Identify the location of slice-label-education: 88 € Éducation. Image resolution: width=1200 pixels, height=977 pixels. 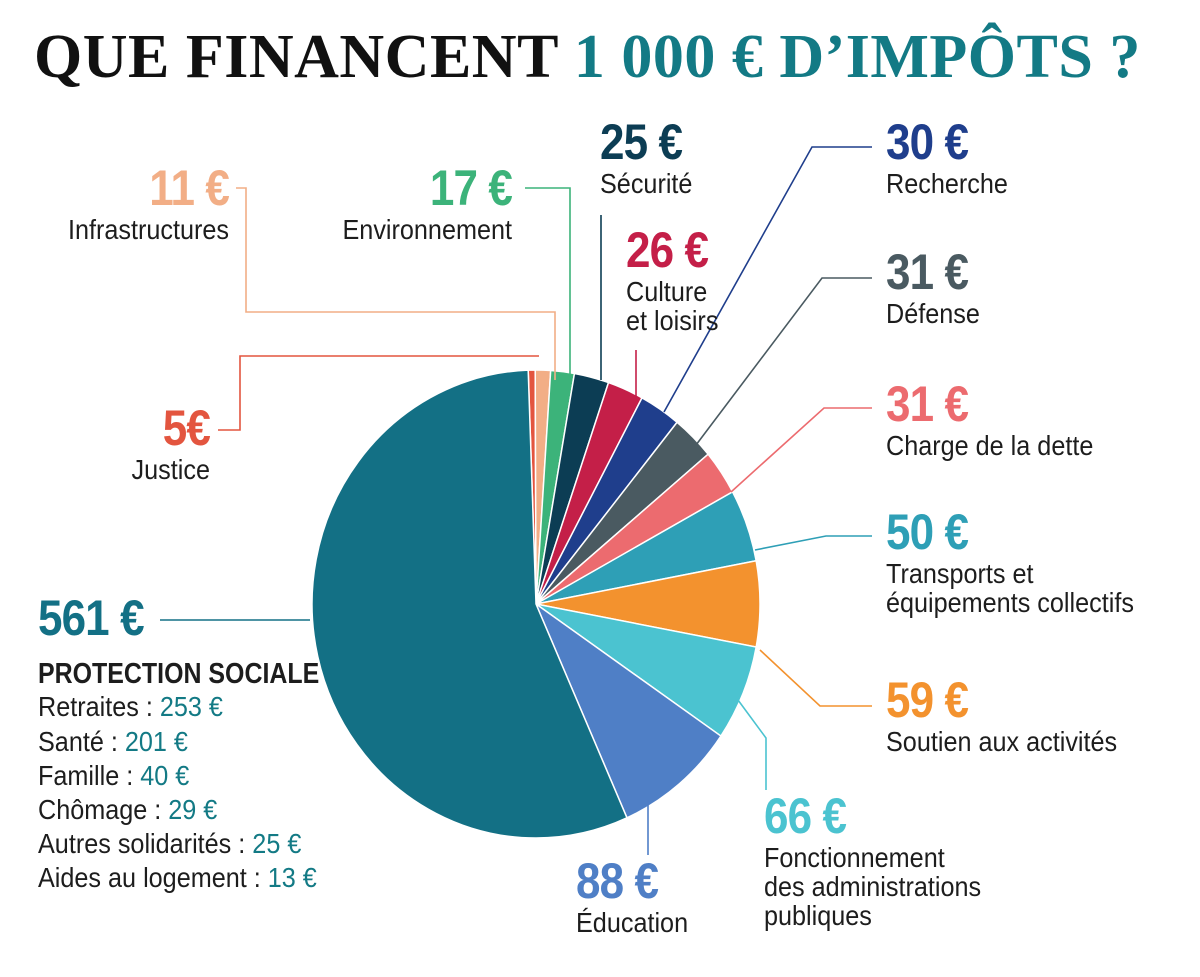
(638, 896).